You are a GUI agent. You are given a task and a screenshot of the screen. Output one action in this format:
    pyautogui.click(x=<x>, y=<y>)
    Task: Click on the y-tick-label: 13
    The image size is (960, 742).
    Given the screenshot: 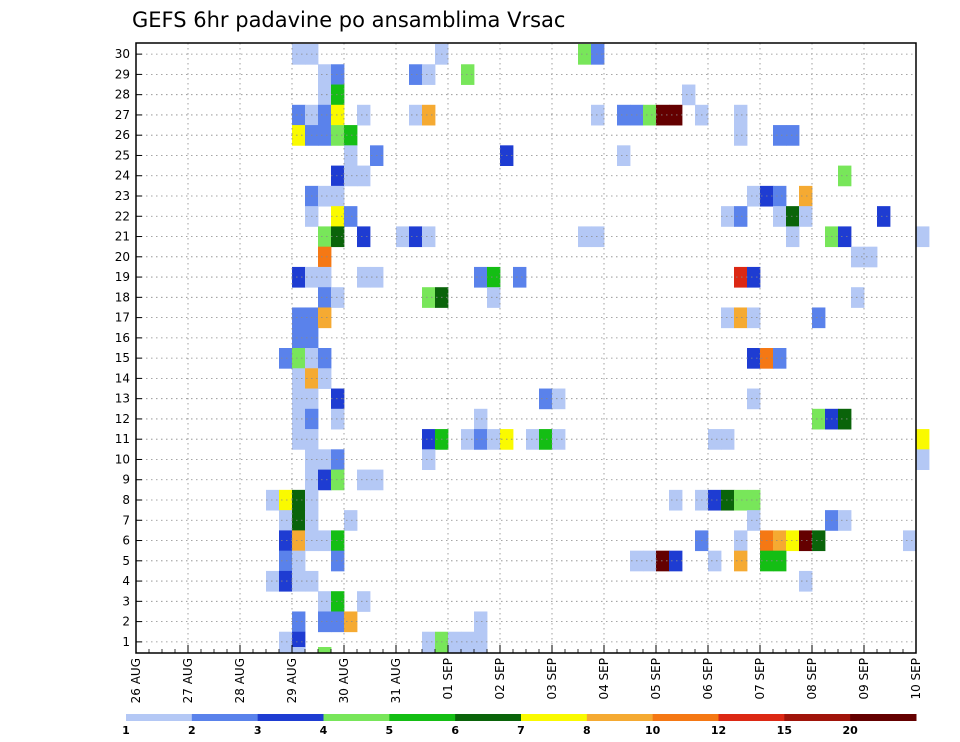 What is the action you would take?
    pyautogui.click(x=122, y=399)
    